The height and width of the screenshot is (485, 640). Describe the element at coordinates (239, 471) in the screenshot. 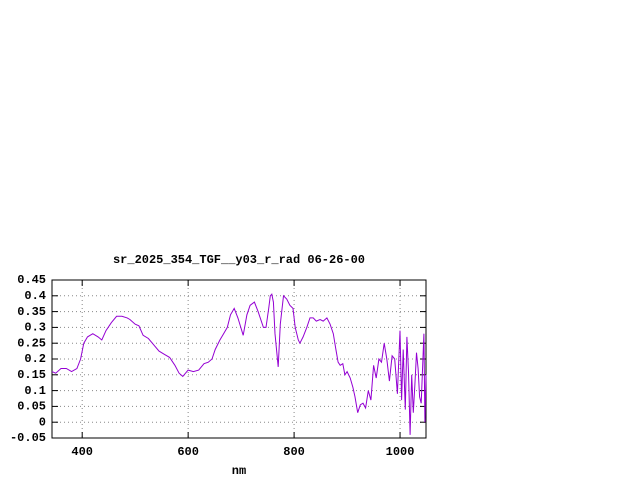

I see `x-axis-label: nm` at that location.